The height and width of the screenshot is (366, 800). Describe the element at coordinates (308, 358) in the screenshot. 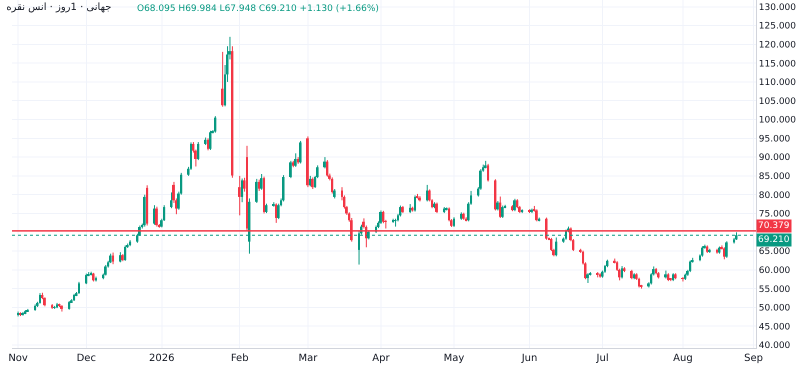

I see `x-tick-label: Mar` at that location.